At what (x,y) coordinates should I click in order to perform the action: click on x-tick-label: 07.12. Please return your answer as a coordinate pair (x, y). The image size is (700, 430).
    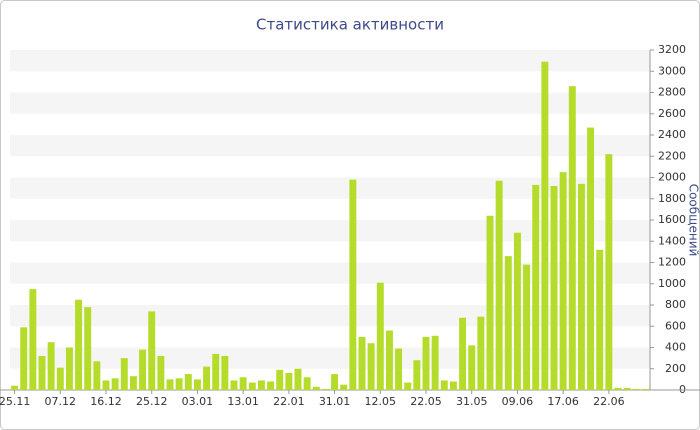
    Looking at the image, I should click on (61, 401).